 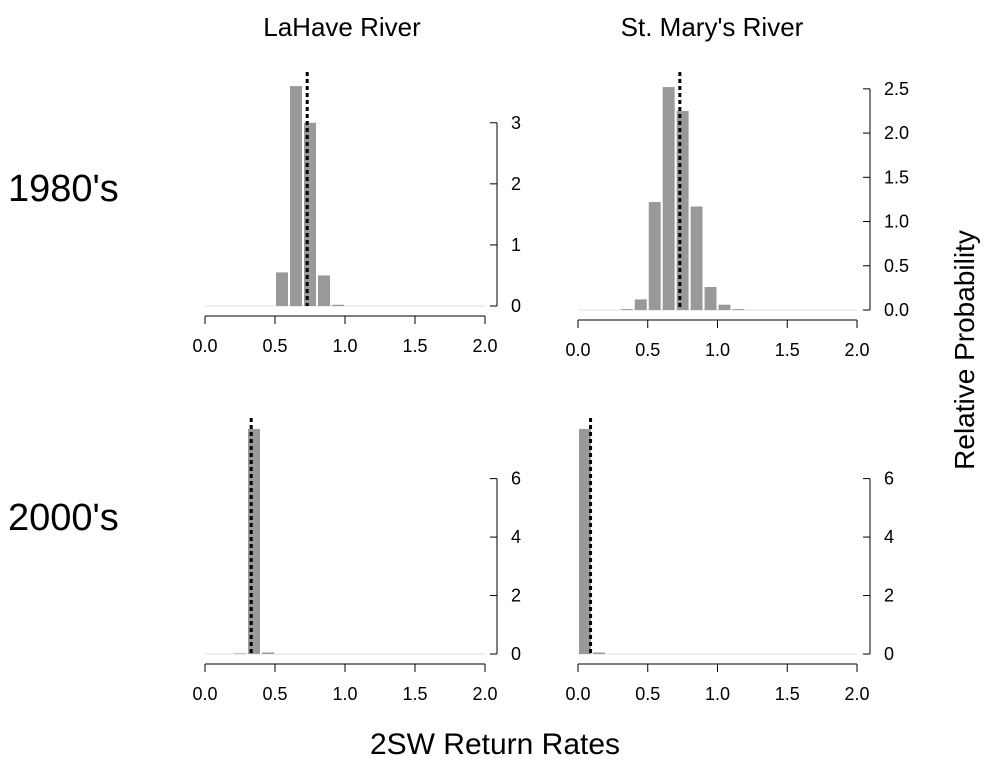 I want to click on y-tick-label: 1.0, so click(x=896, y=222).